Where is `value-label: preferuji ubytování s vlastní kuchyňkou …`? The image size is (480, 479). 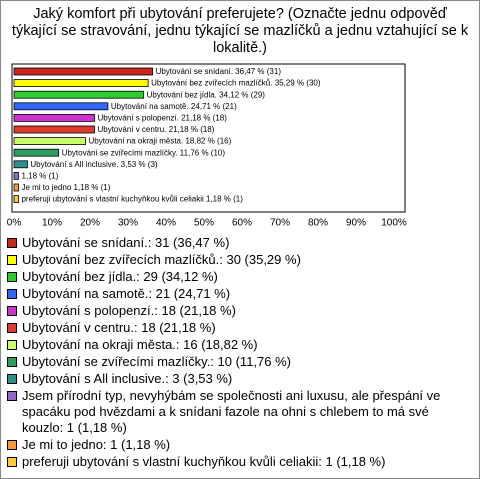
value-label: preferuji ubytování s vlastní kuchyňkou … is located at coordinates (132, 199).